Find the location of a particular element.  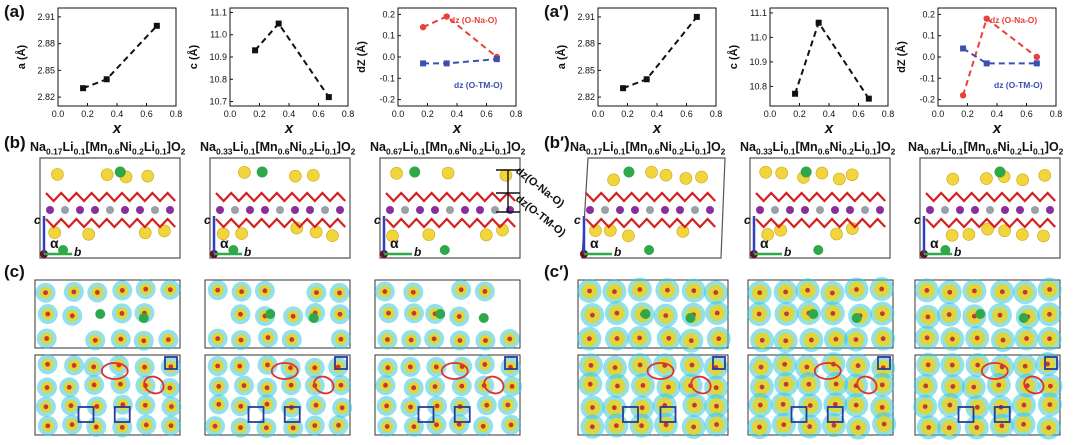

structure-1: cα b is located at coordinates (277, 208).